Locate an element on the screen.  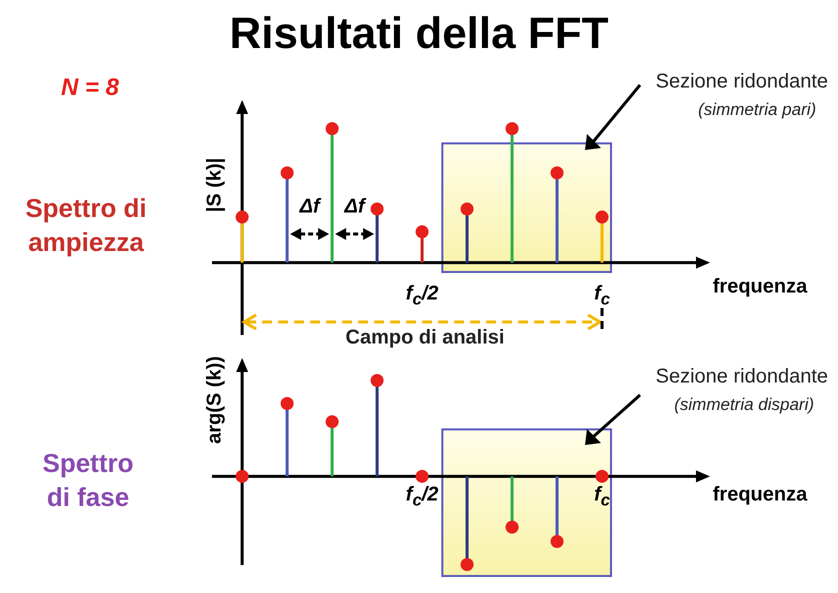
y-axis-title: arg(S (k)) is located at coordinates (215, 400).